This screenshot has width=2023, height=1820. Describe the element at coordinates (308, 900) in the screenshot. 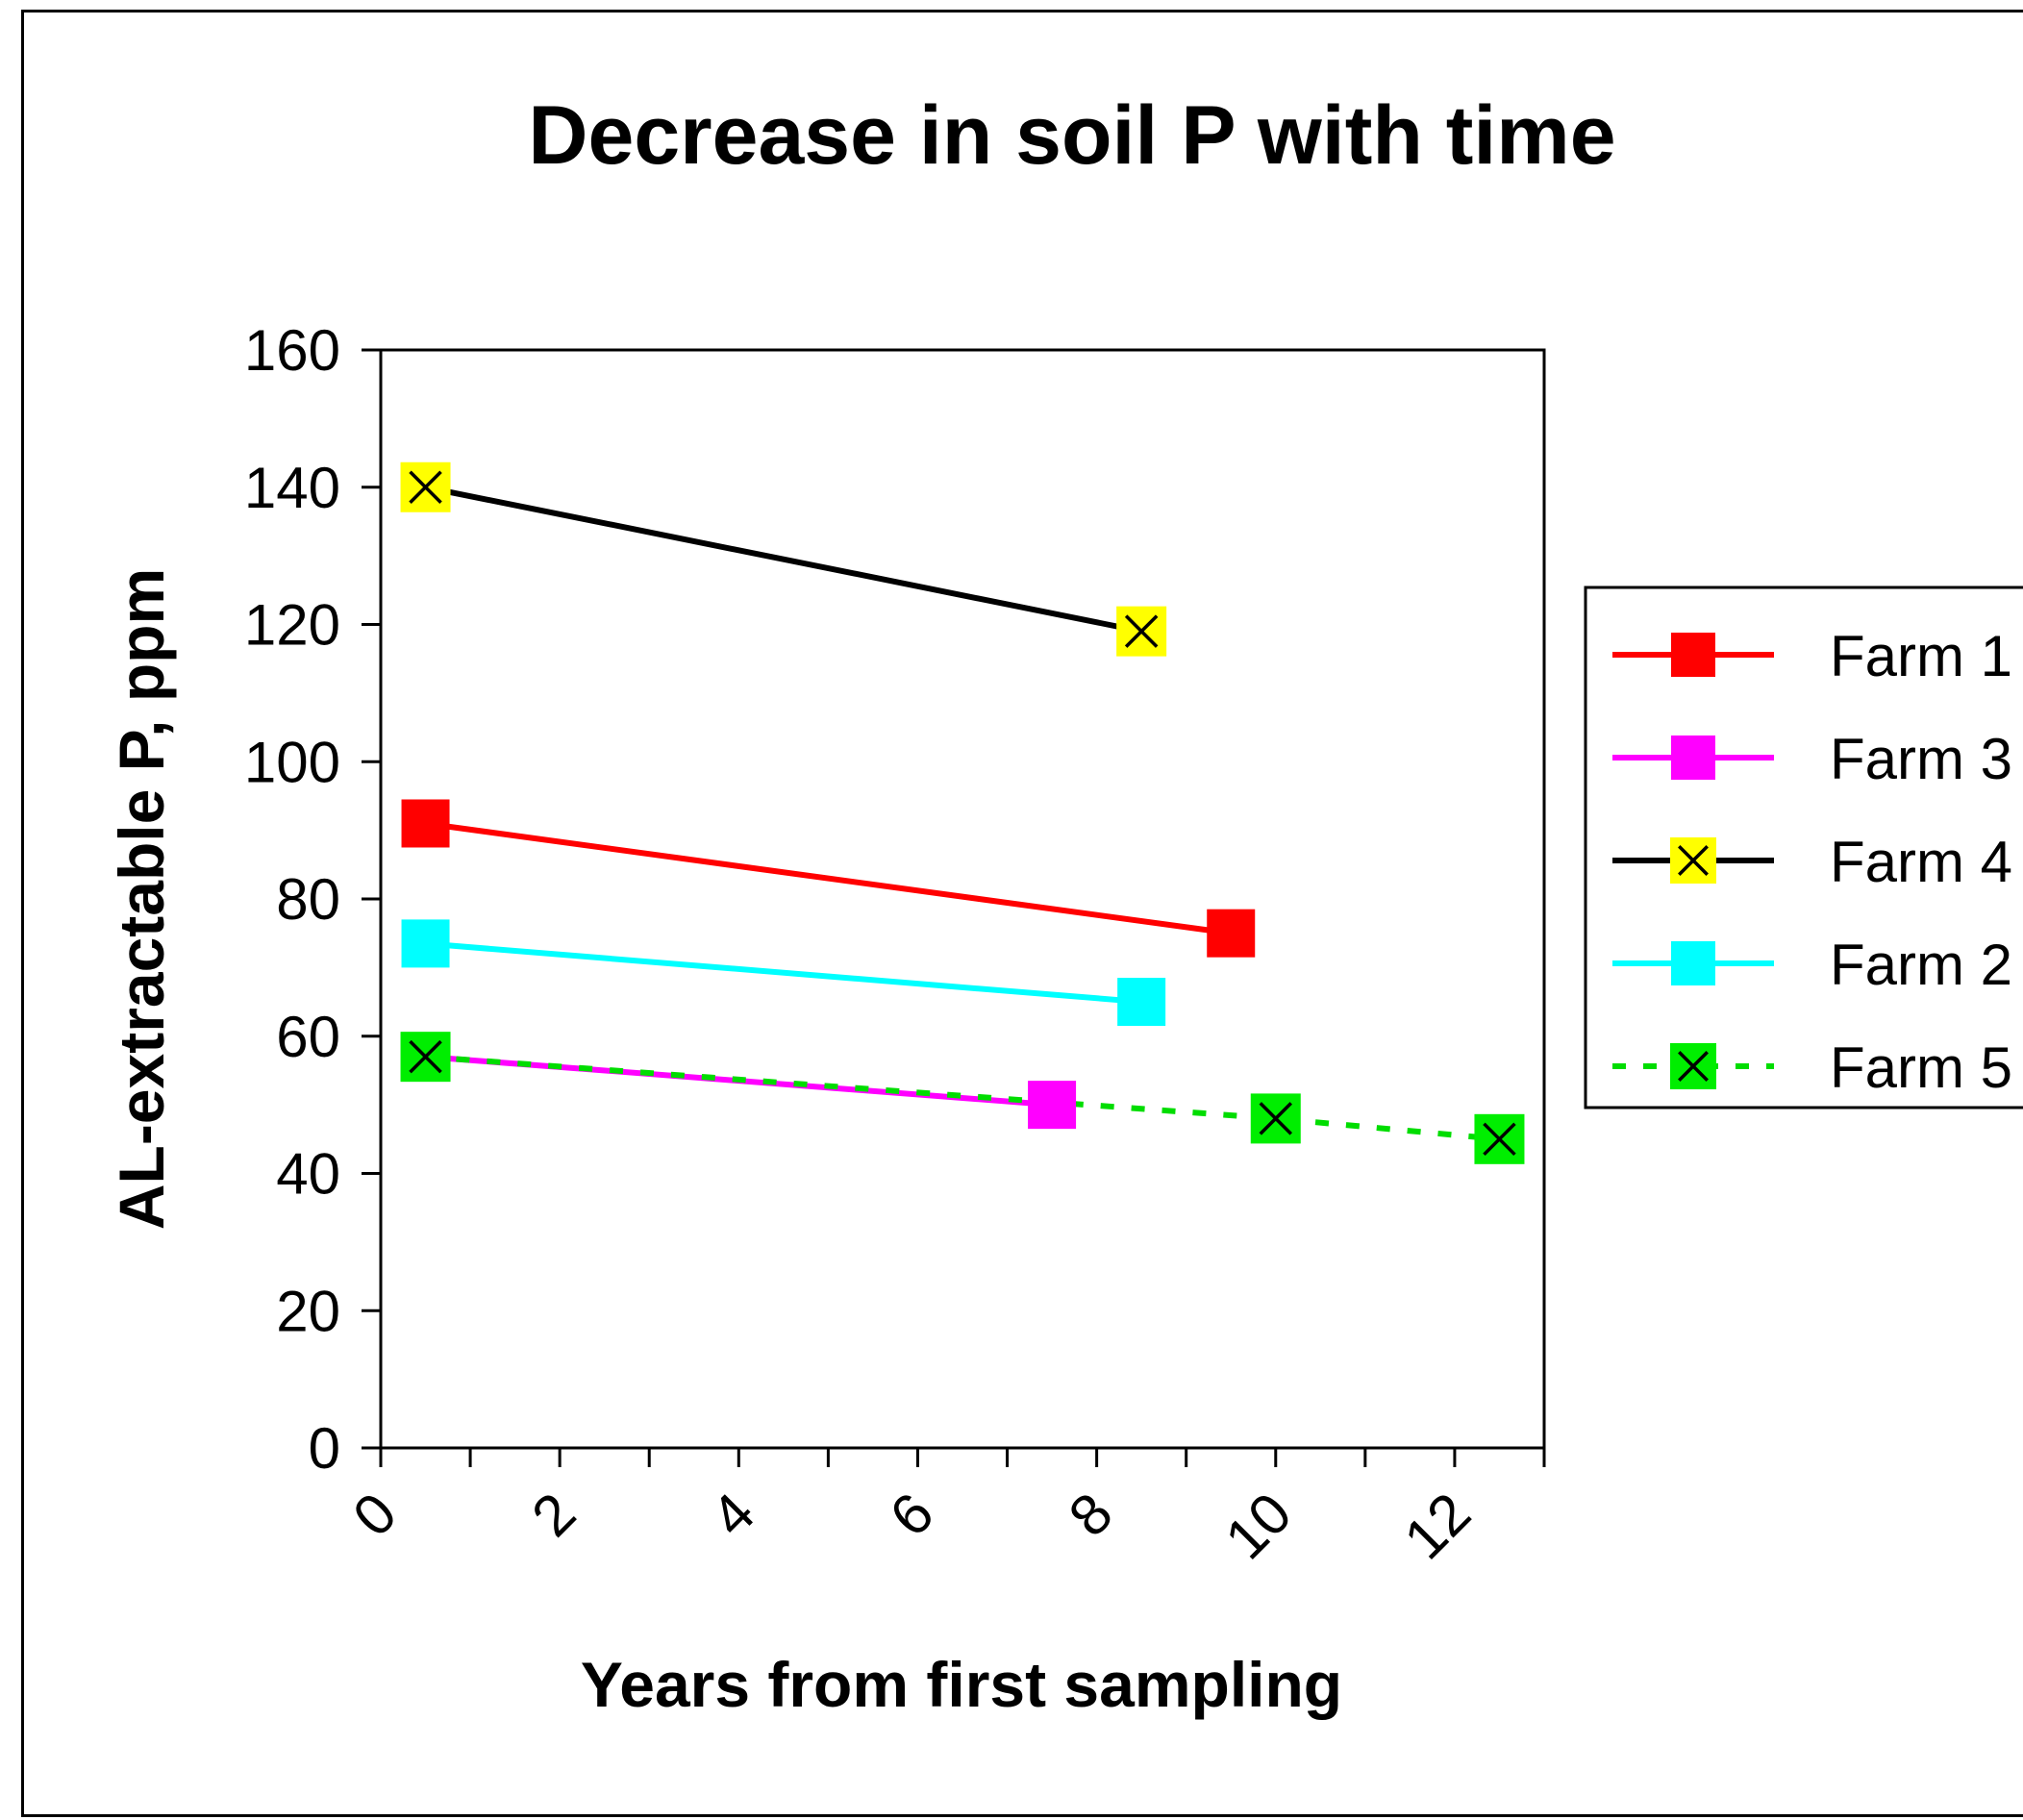

I see `y-tick-label: 80` at that location.